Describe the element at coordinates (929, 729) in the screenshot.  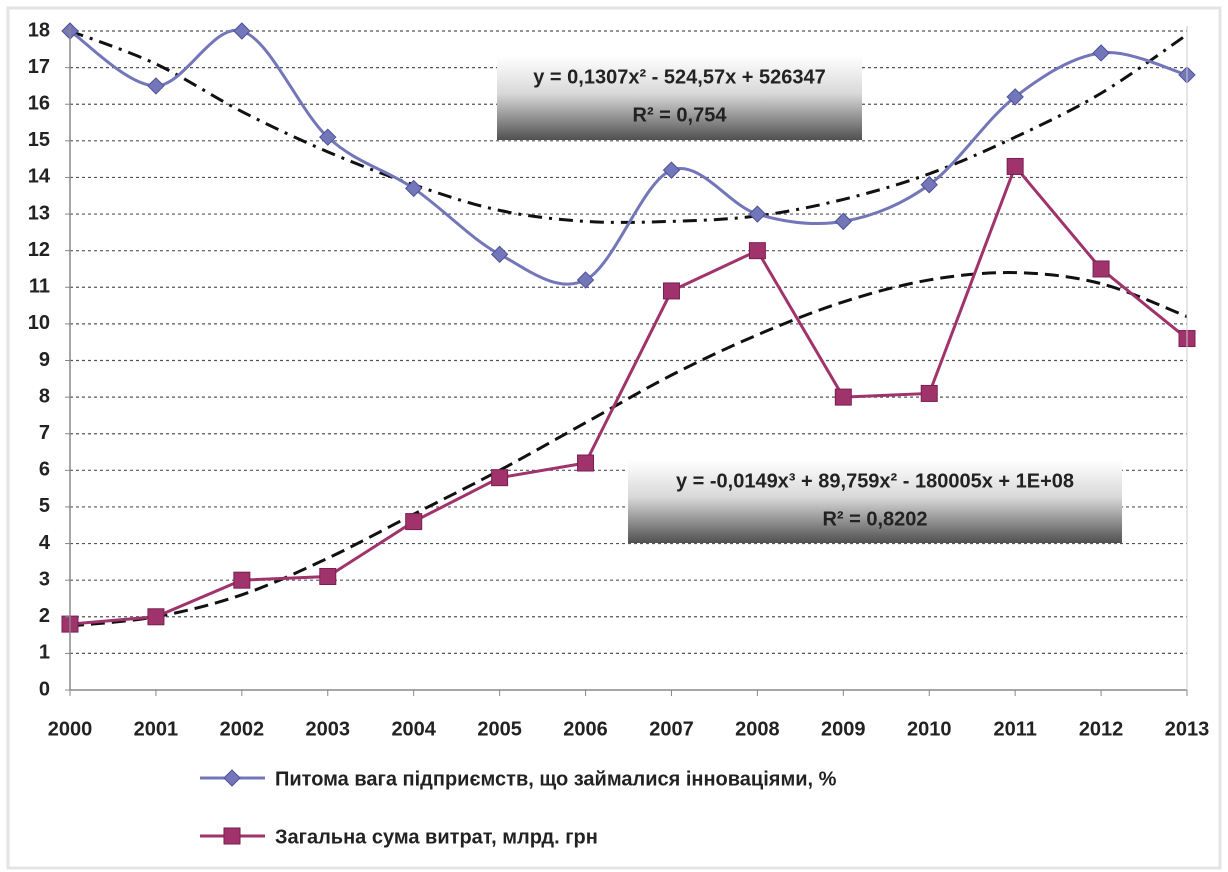
I see `x-tick-label: 2010` at that location.